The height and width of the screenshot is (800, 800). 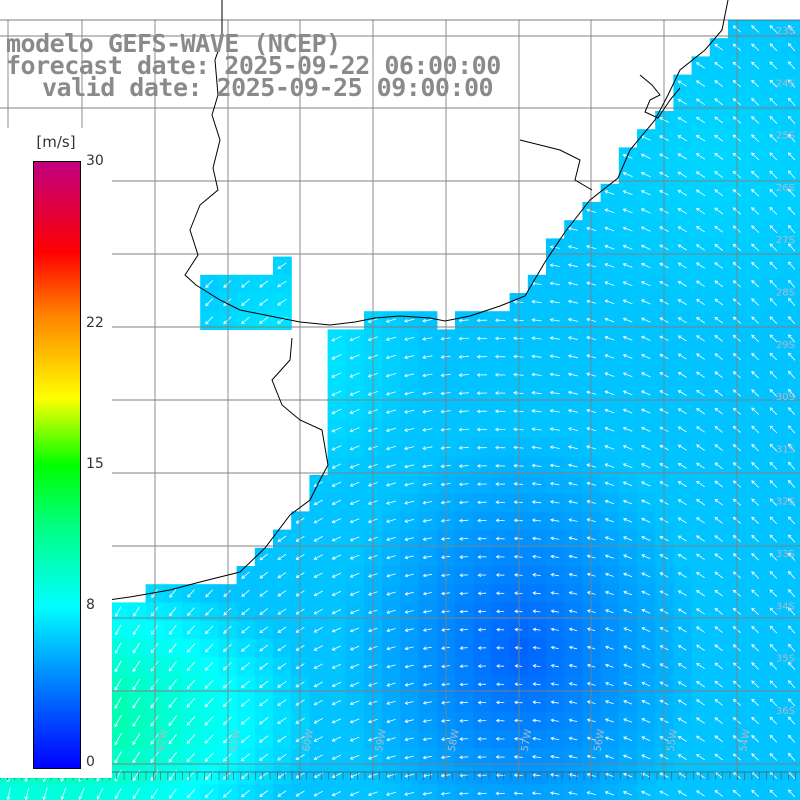 I want to click on latitude-label: 23S, so click(x=785, y=31).